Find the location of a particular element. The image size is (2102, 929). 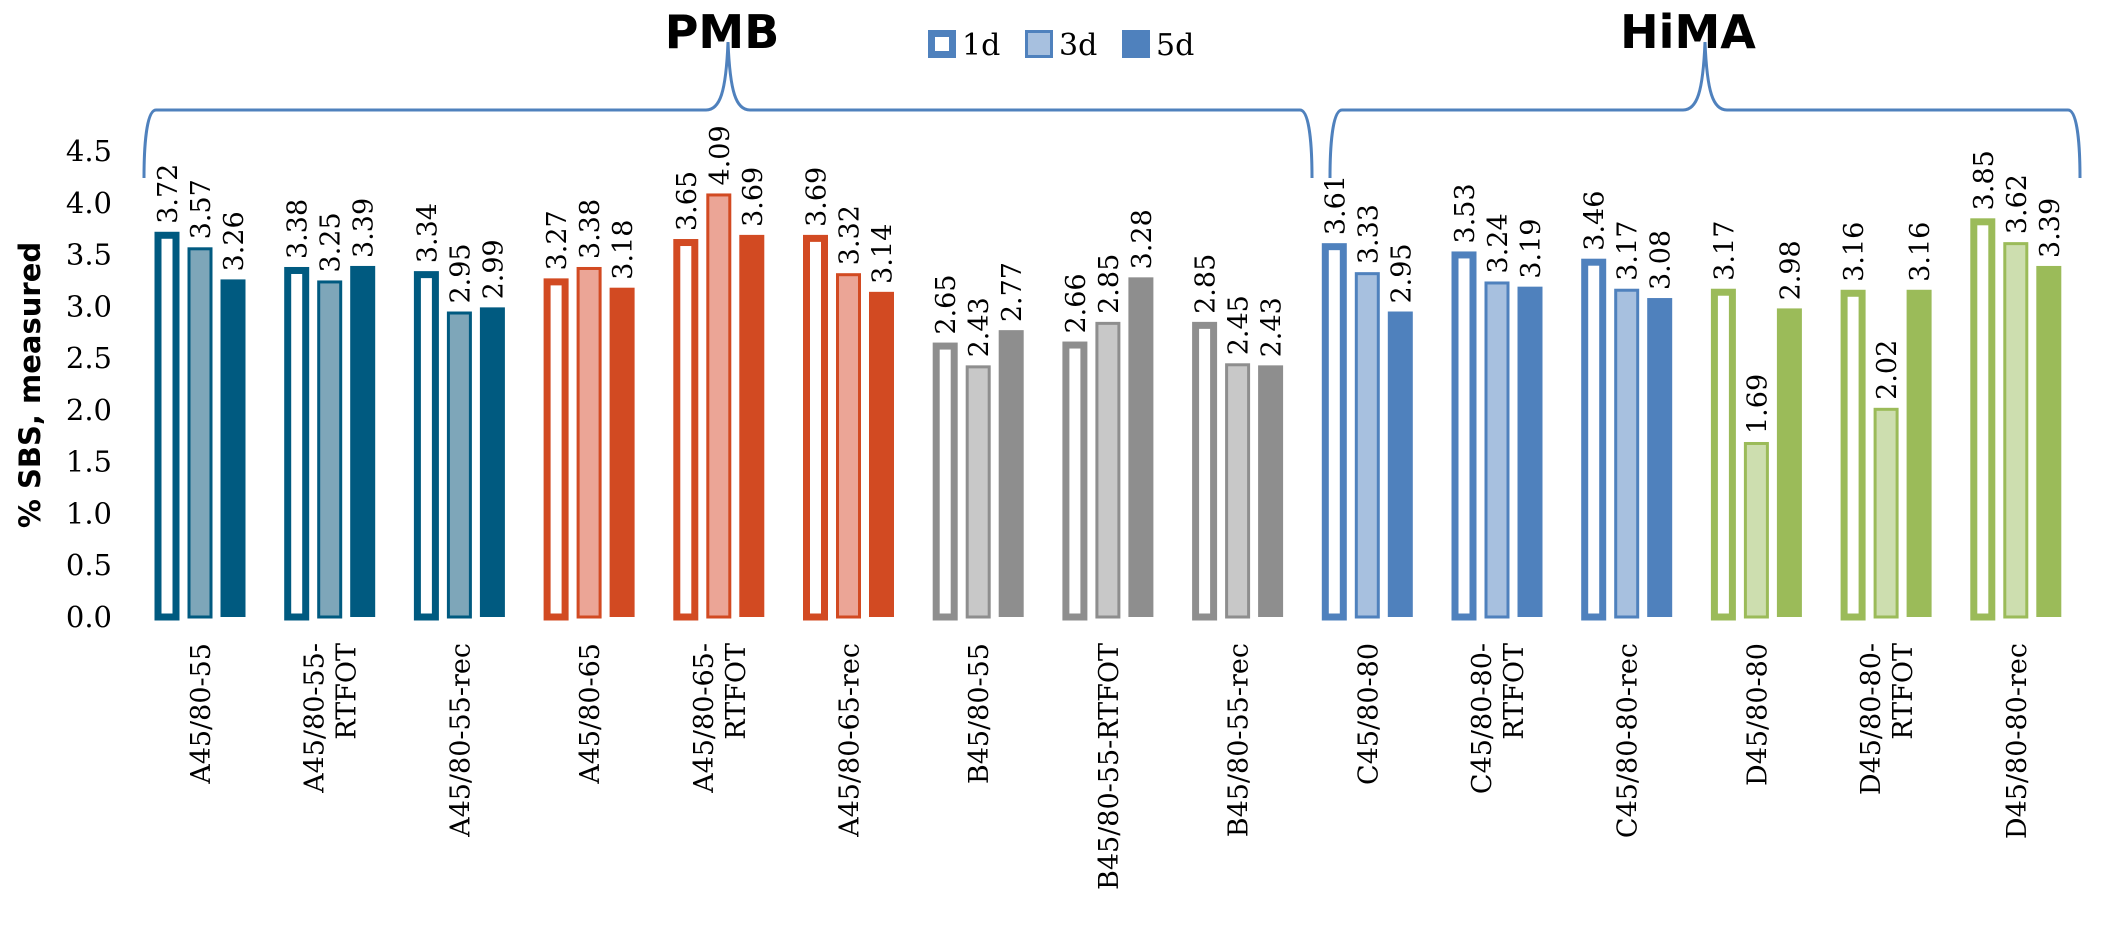

data-label: 3.39 is located at coordinates (2050, 228).